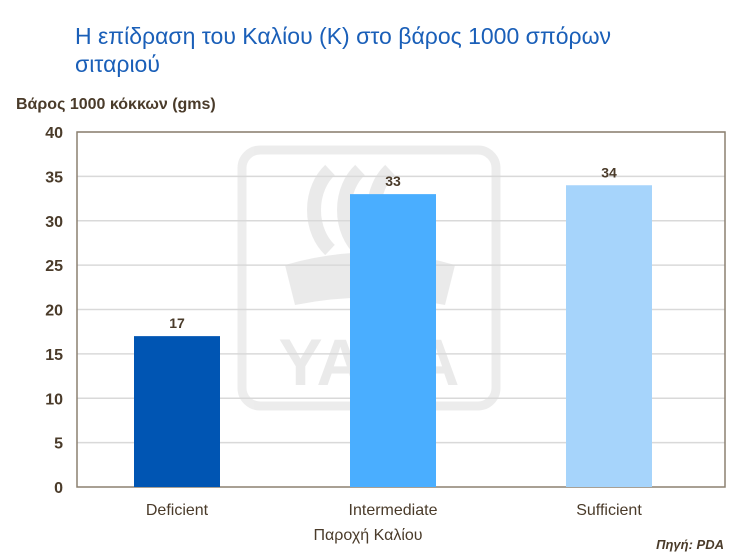  What do you see at coordinates (690, 544) in the screenshot?
I see `source-note: Πηγή: PDA` at bounding box center [690, 544].